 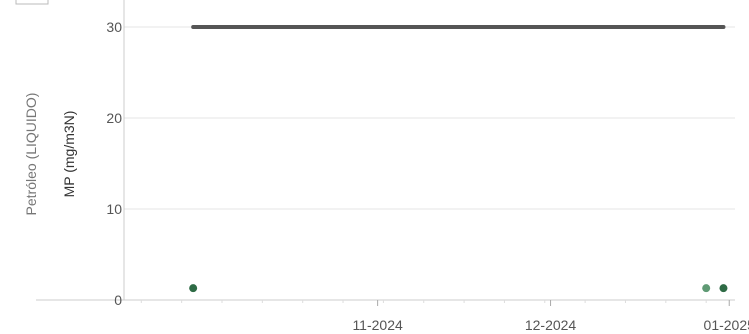 What do you see at coordinates (377, 325) in the screenshot?
I see `x-tick-label: 11-2024` at bounding box center [377, 325].